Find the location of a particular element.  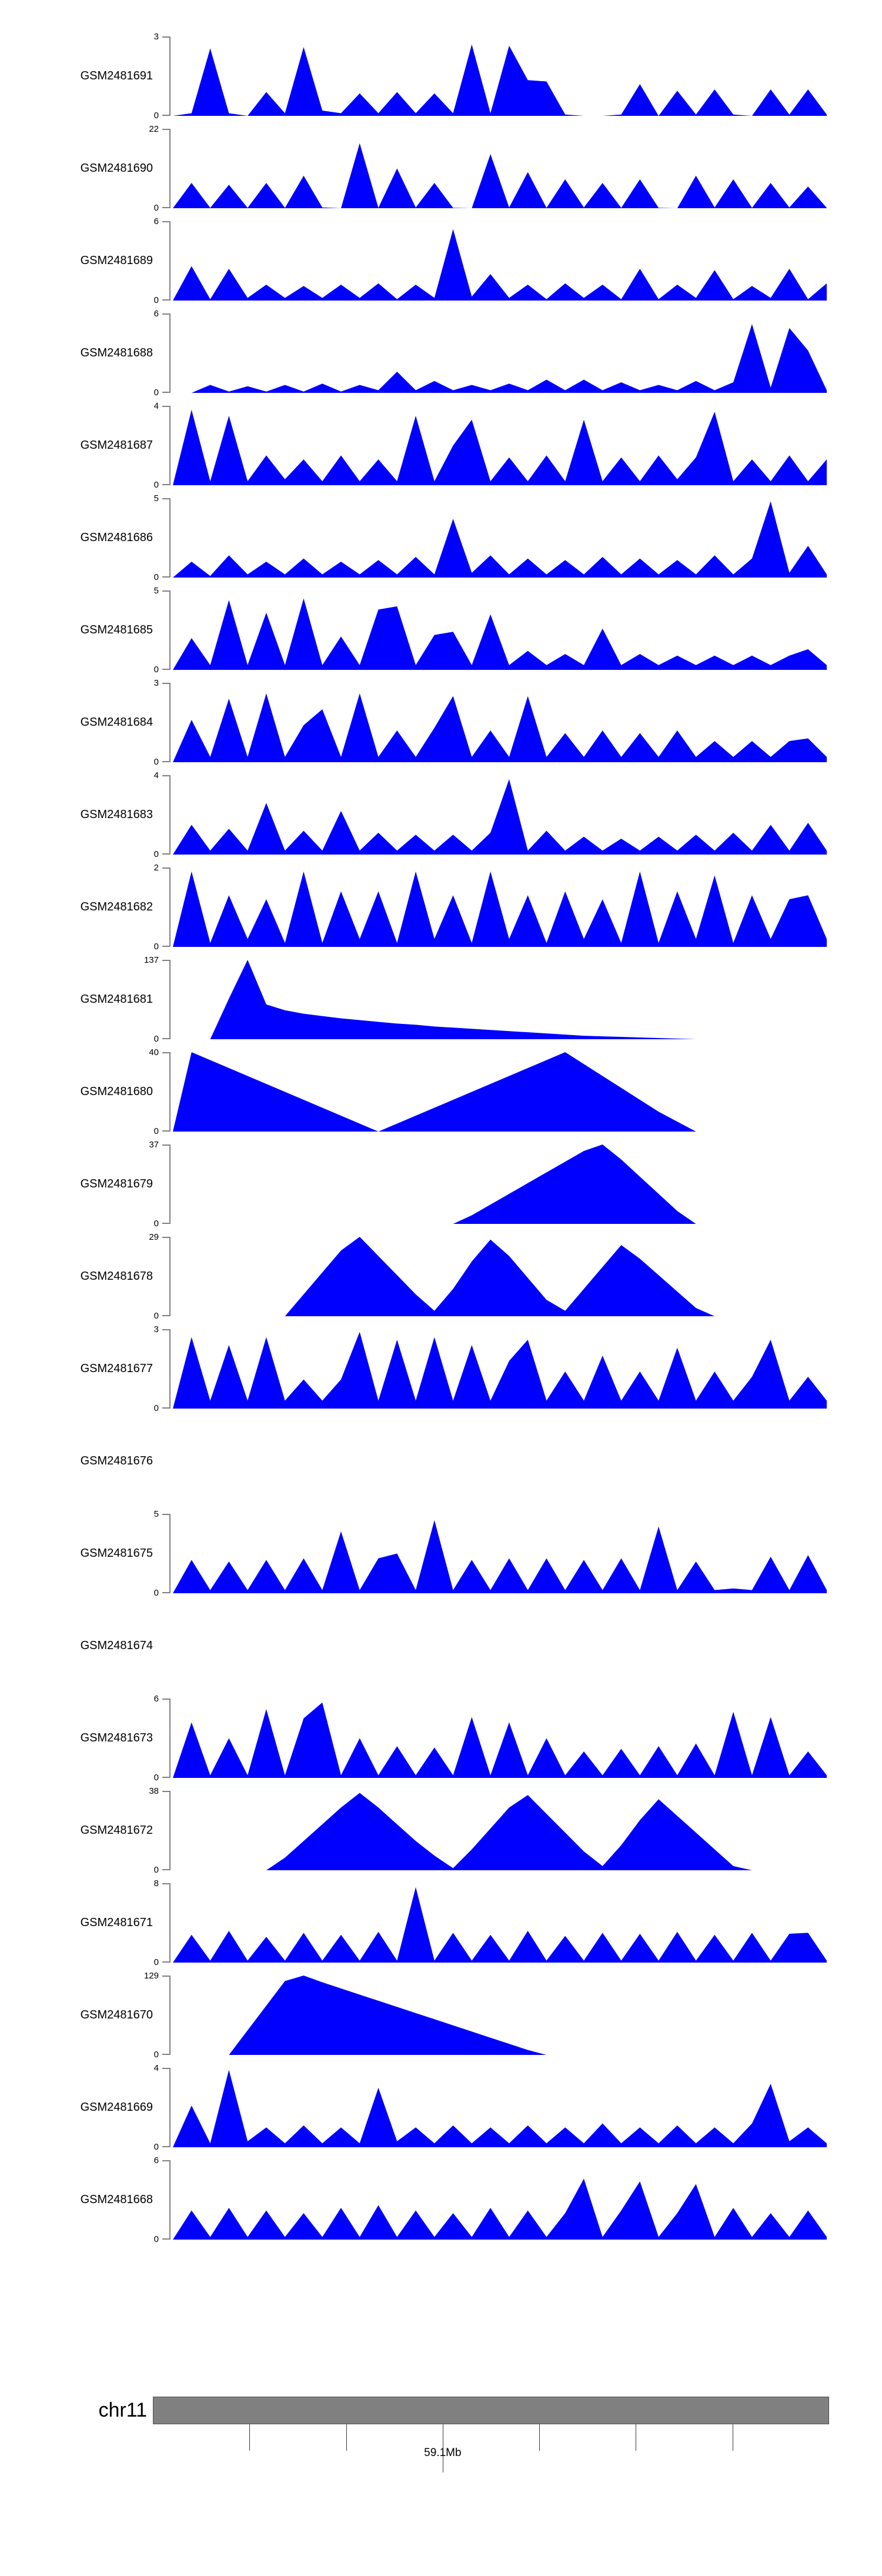

coverage-track: GSM2481675 5 0 is located at coordinates (441, 1553).